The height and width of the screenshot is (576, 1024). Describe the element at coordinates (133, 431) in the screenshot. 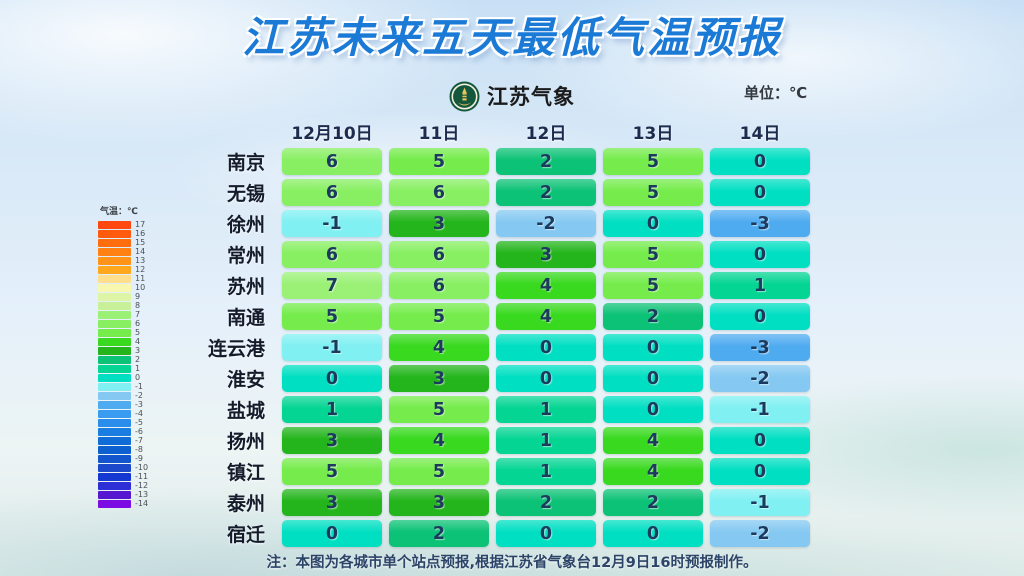

I see `legend-entry: -6` at that location.